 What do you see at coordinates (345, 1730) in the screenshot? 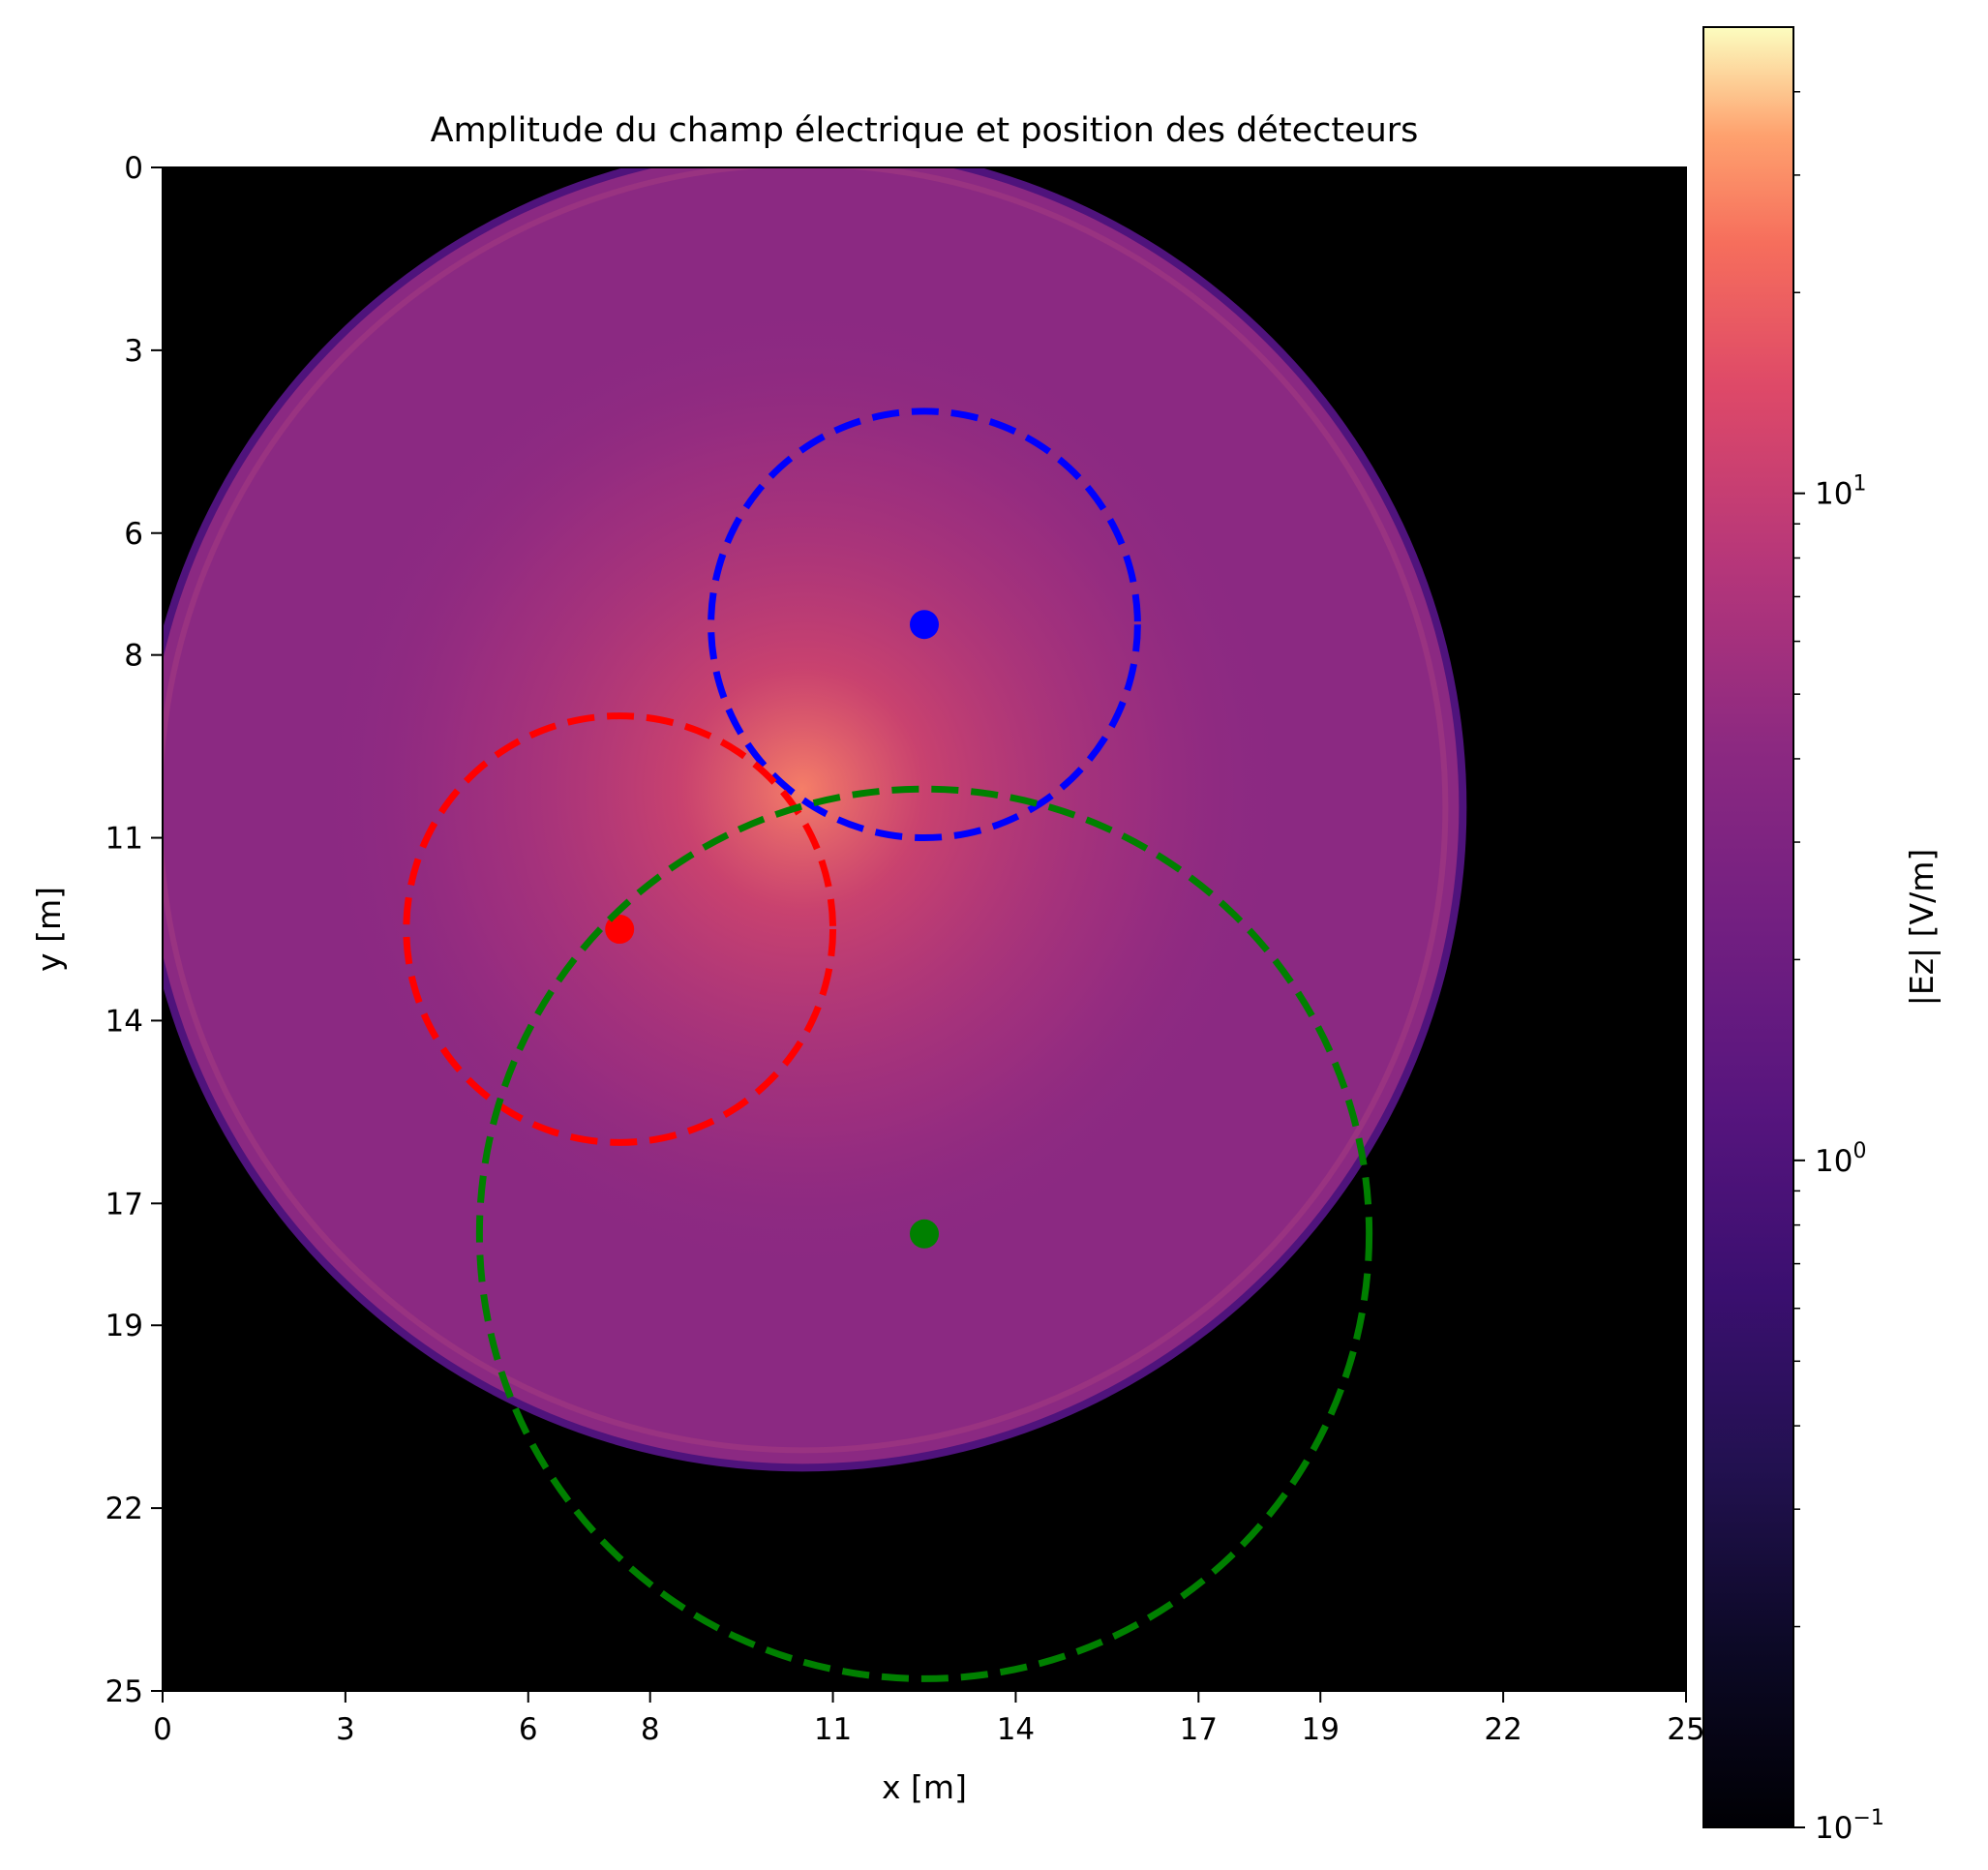
I see `x-tick-label: 3` at bounding box center [345, 1730].